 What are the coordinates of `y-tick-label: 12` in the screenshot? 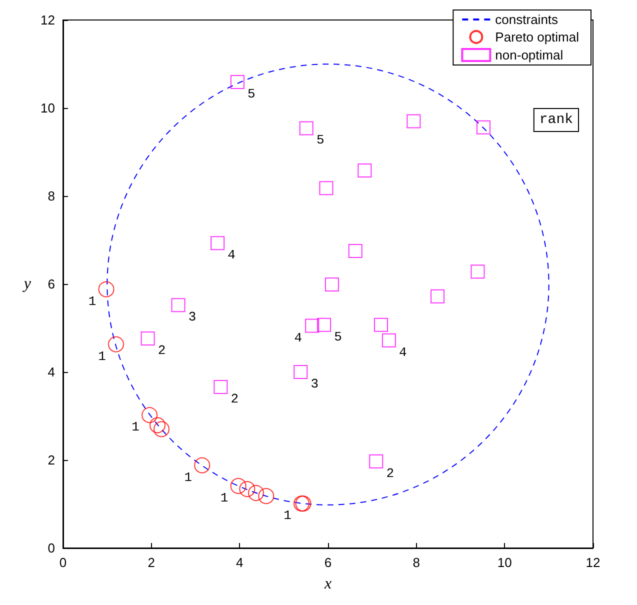 It's located at (47, 20).